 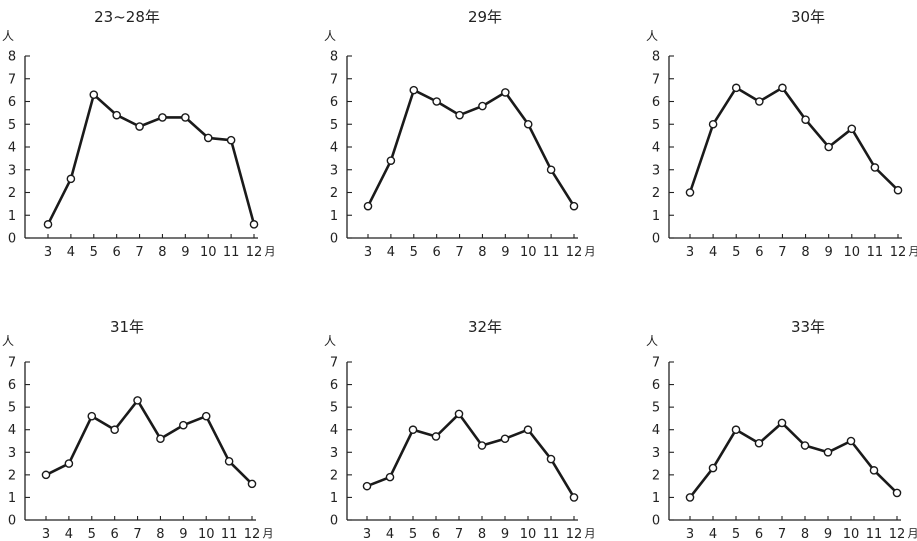 I want to click on x-tick-label: 5, so click(x=736, y=252).